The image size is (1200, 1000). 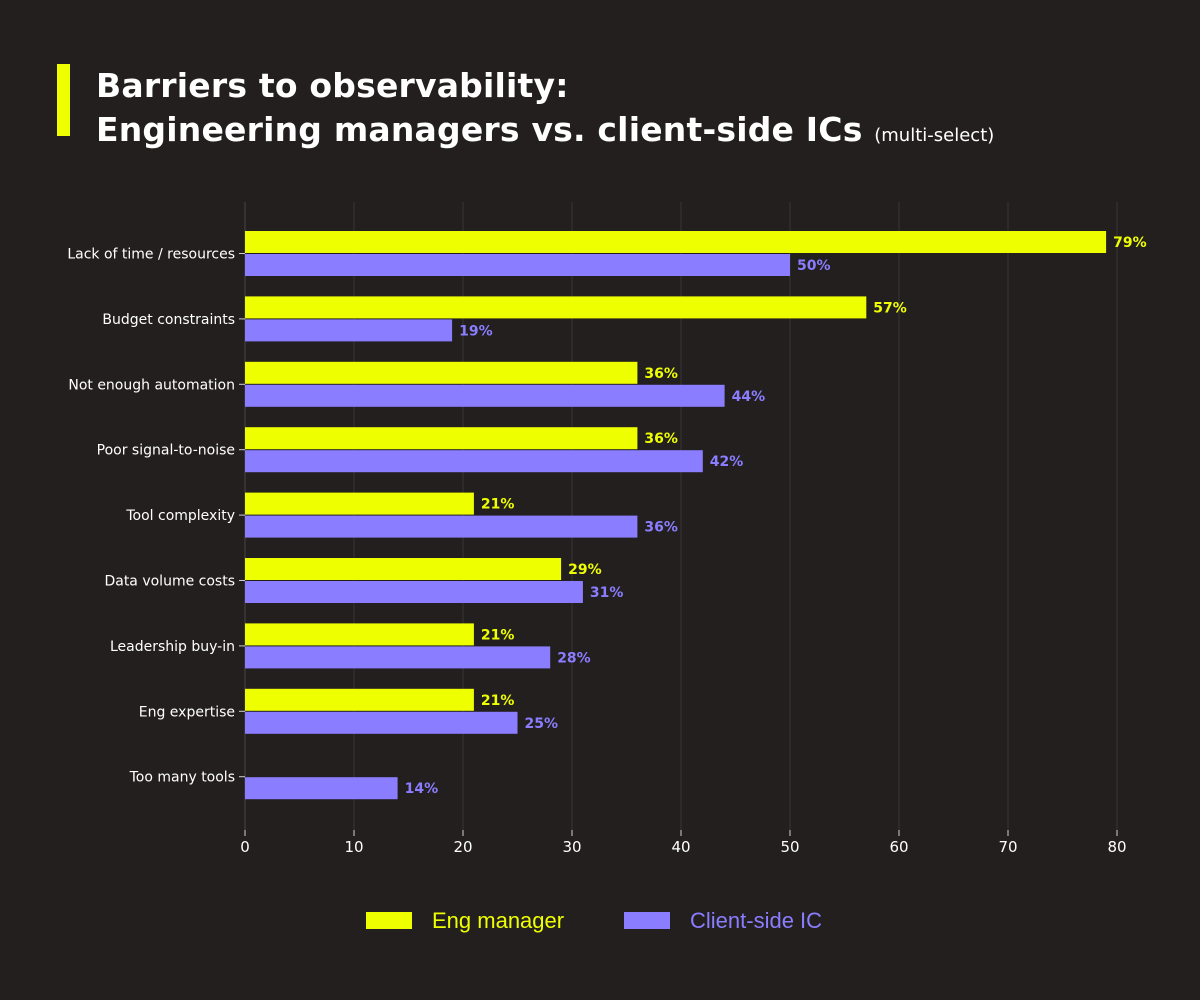 I want to click on data-label-client-ic: 50%, so click(x=814, y=266).